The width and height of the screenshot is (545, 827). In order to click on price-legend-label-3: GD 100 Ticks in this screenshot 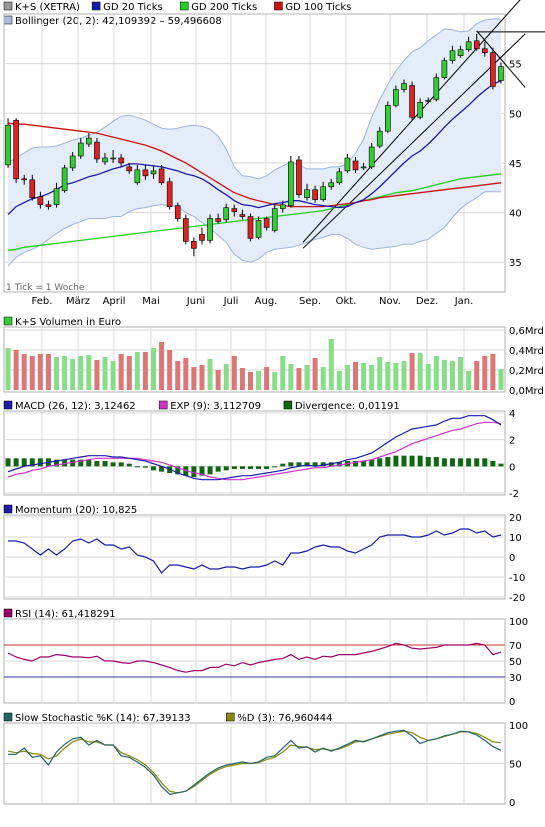, I will do `click(318, 7)`.